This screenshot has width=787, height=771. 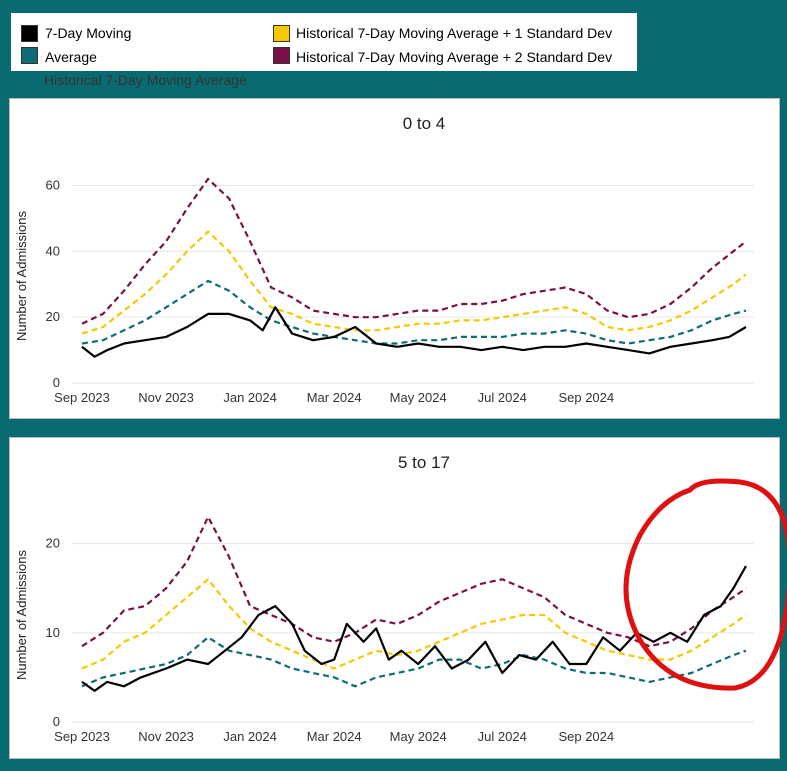 What do you see at coordinates (281, 33) in the screenshot?
I see `legend-swatch-plus1sd` at bounding box center [281, 33].